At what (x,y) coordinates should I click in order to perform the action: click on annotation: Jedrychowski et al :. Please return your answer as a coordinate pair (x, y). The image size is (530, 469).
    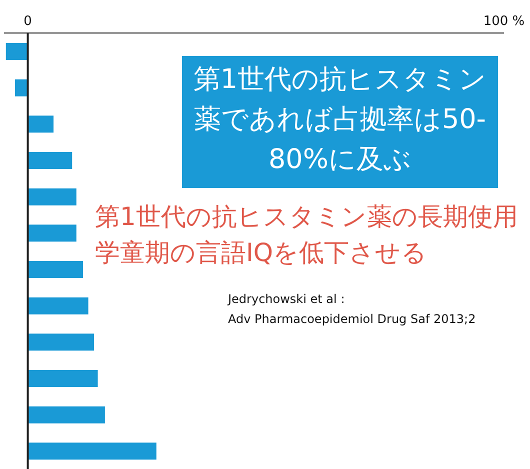
    Looking at the image, I should click on (286, 299).